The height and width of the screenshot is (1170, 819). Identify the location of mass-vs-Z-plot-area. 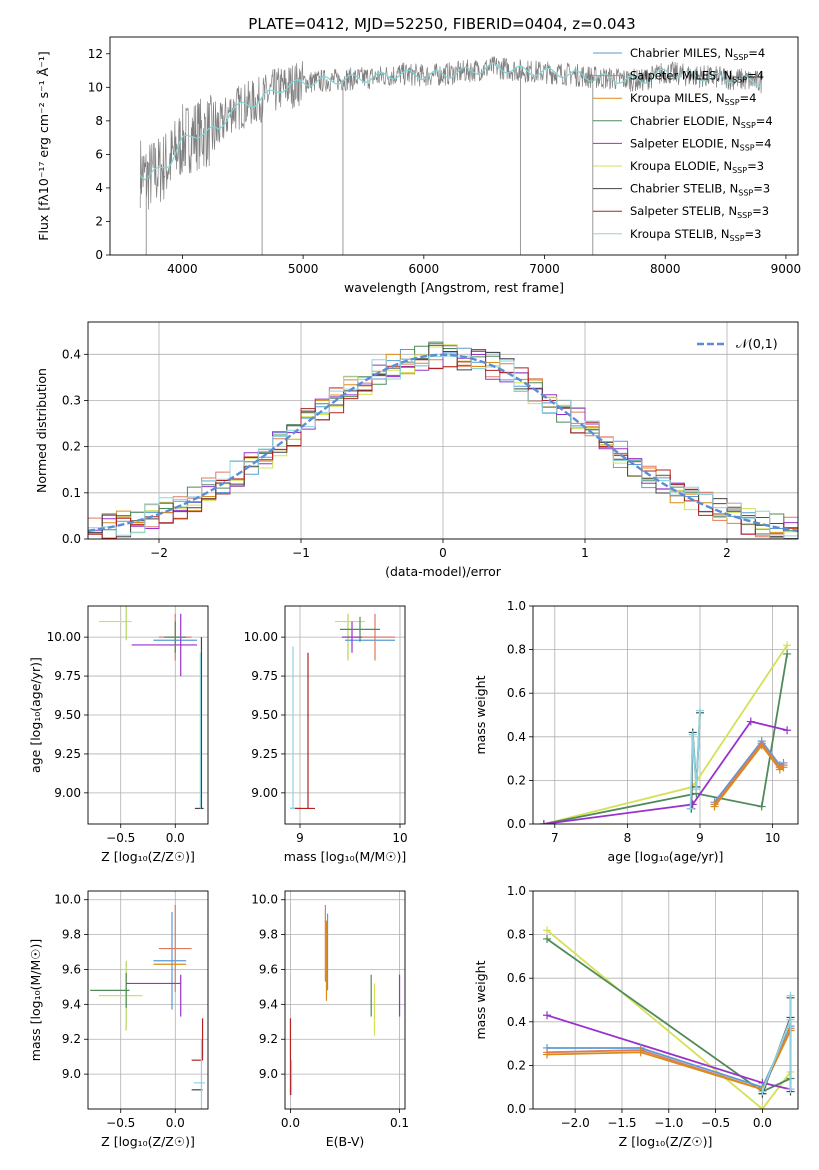
(148, 1000).